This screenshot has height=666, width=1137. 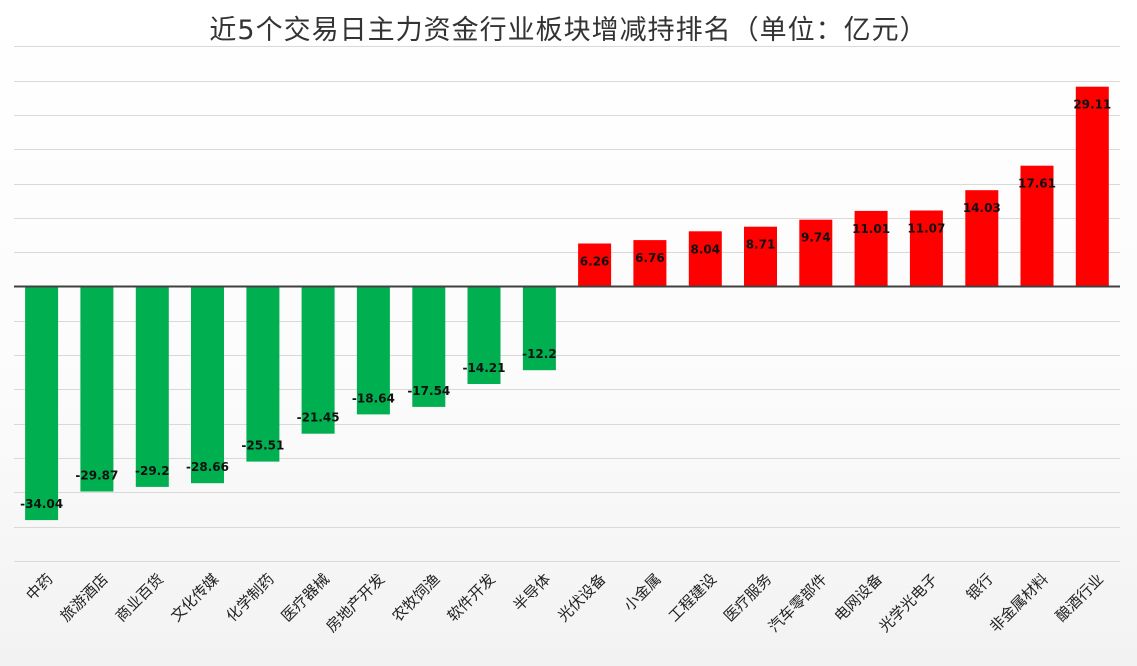 What do you see at coordinates (471, 597) in the screenshot?
I see `category-label: 软件开发` at bounding box center [471, 597].